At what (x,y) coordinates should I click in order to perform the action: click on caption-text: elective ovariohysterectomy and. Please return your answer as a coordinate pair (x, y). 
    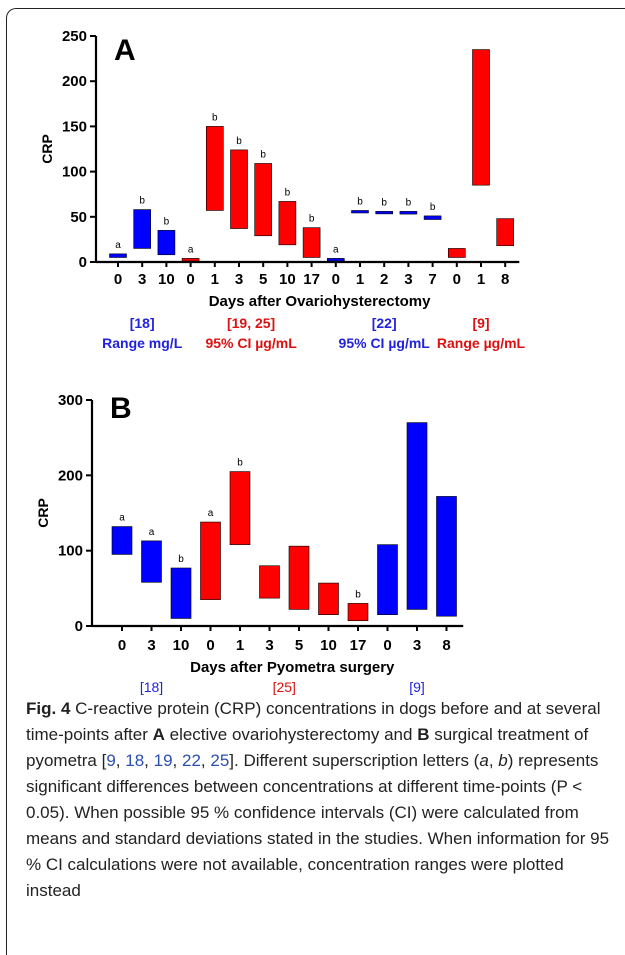
    Looking at the image, I should click on (291, 734).